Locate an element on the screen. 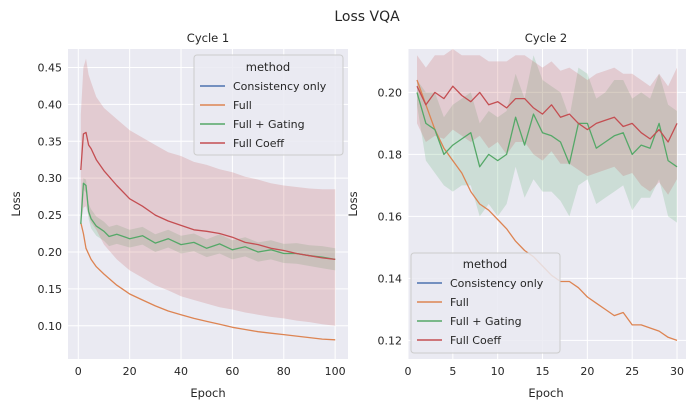 This screenshot has width=697, height=411. panel-1-x-label: Epoch is located at coordinates (207, 393).